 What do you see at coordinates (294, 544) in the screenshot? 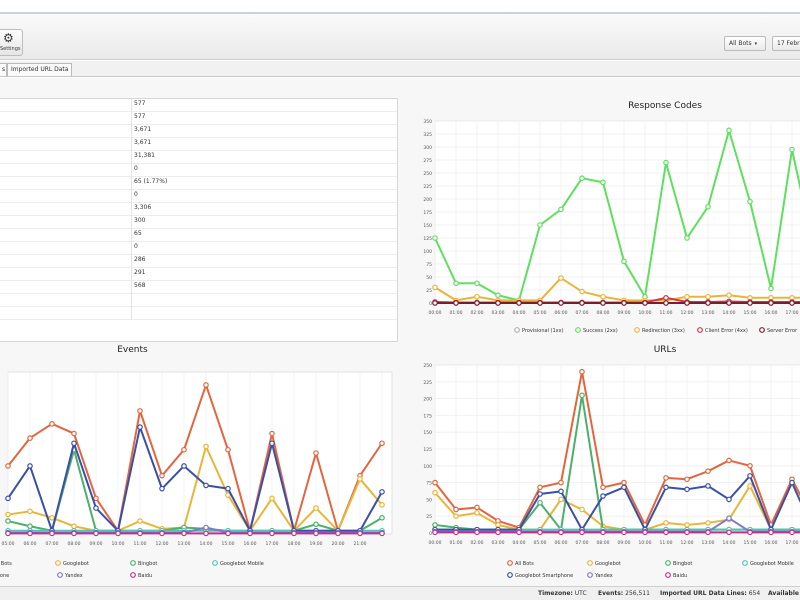
I see `x-tick-label: 18:00` at bounding box center [294, 544].